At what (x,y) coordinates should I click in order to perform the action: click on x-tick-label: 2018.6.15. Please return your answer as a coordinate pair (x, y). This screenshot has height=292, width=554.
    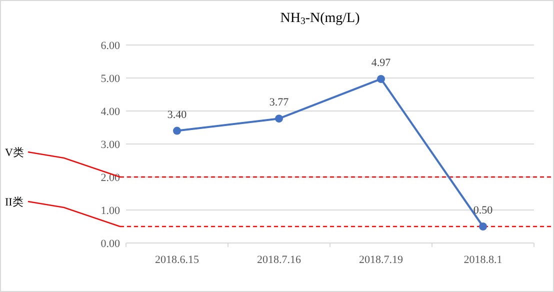
    Looking at the image, I should click on (177, 260).